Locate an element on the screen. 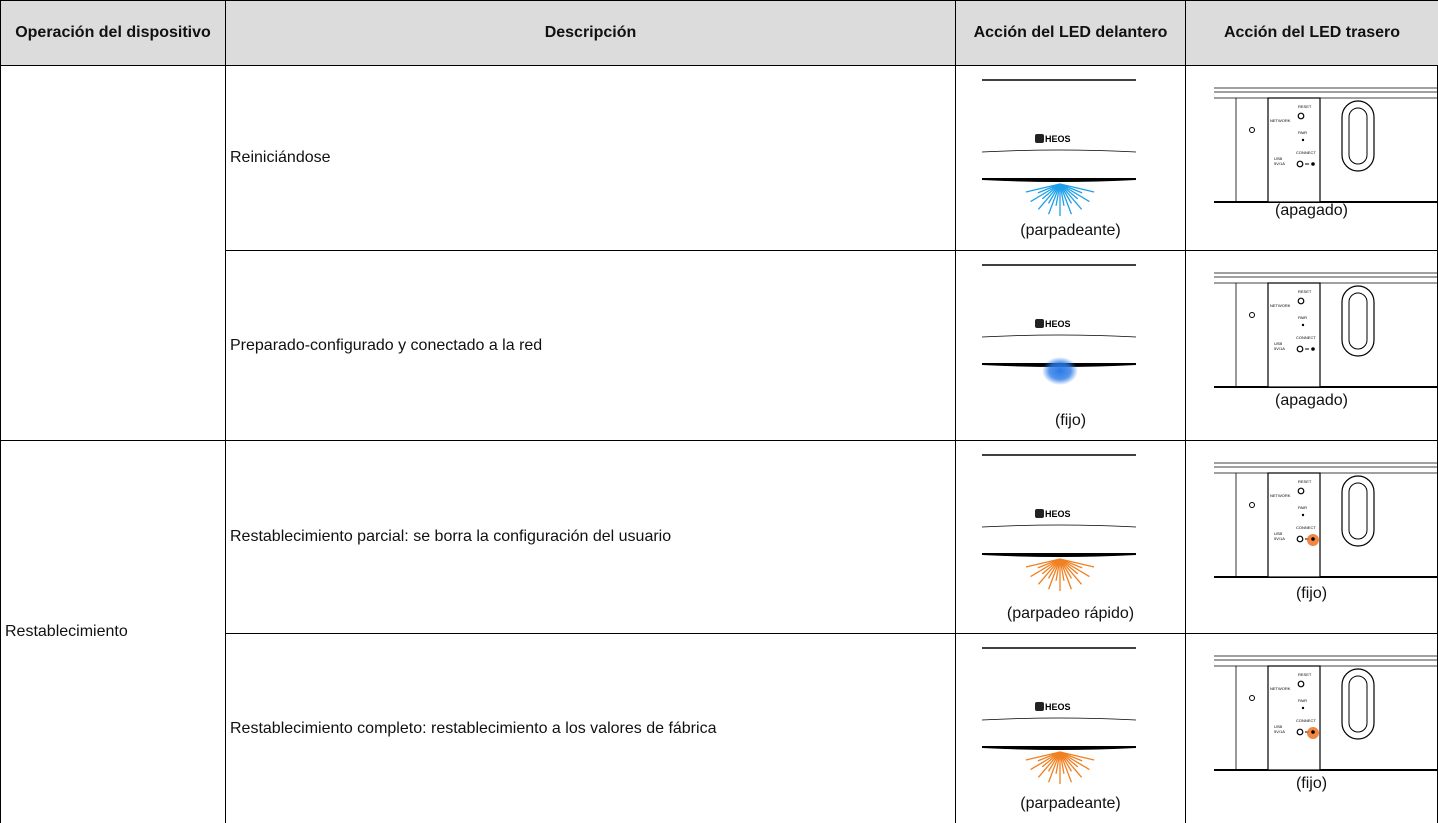 The height and width of the screenshot is (823, 1438). front-led-label: (fijo) is located at coordinates (1070, 420).